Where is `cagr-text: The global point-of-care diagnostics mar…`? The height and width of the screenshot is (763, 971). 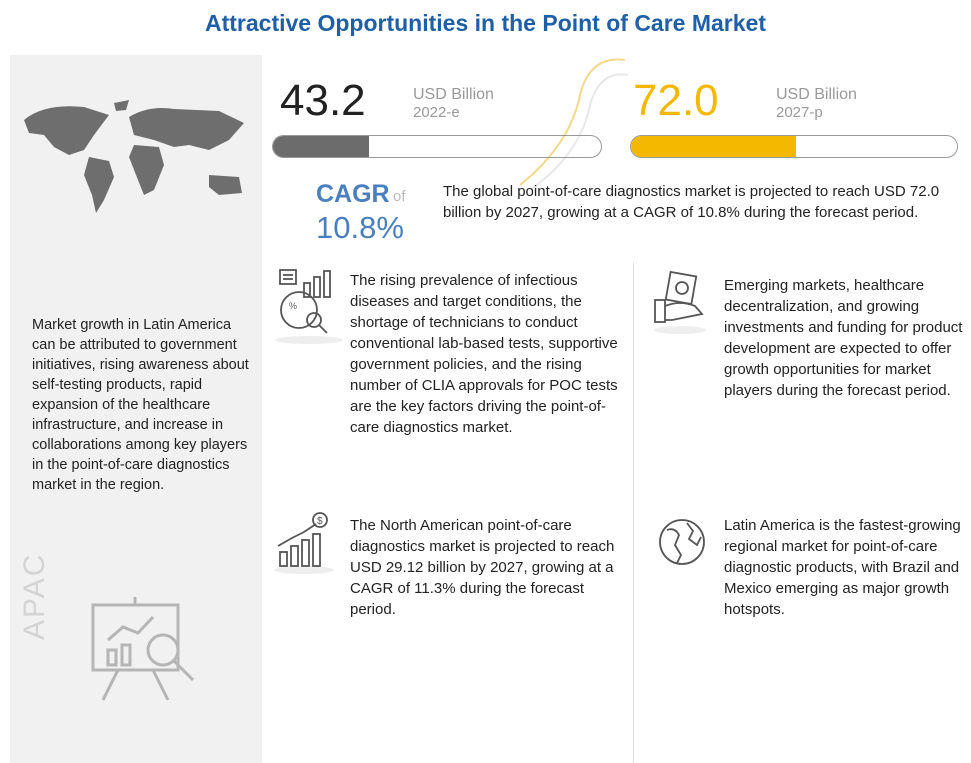 cagr-text: The global point-of-care diagnostics mar… is located at coordinates (691, 202).